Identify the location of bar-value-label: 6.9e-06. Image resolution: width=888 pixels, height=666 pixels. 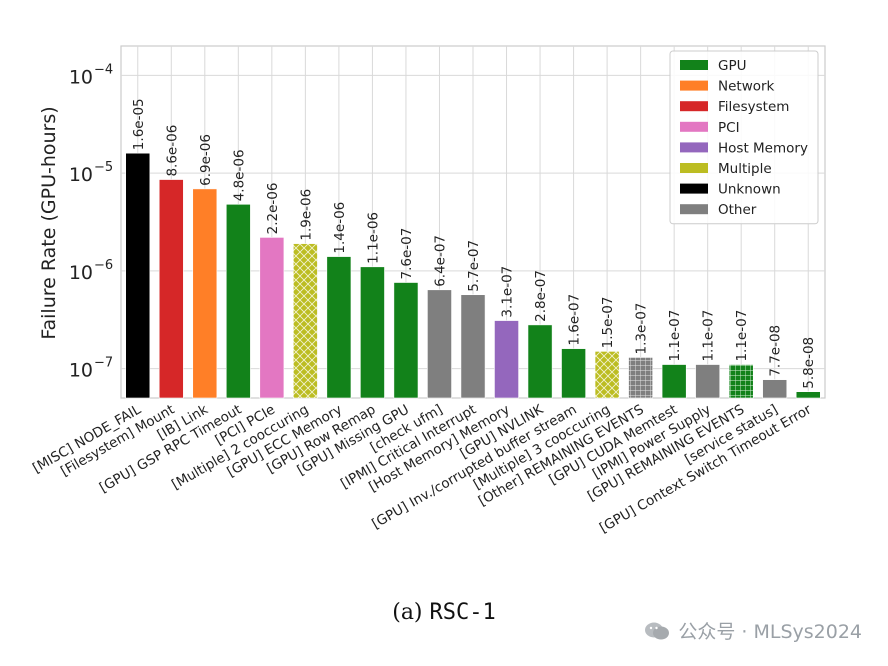
(206, 160).